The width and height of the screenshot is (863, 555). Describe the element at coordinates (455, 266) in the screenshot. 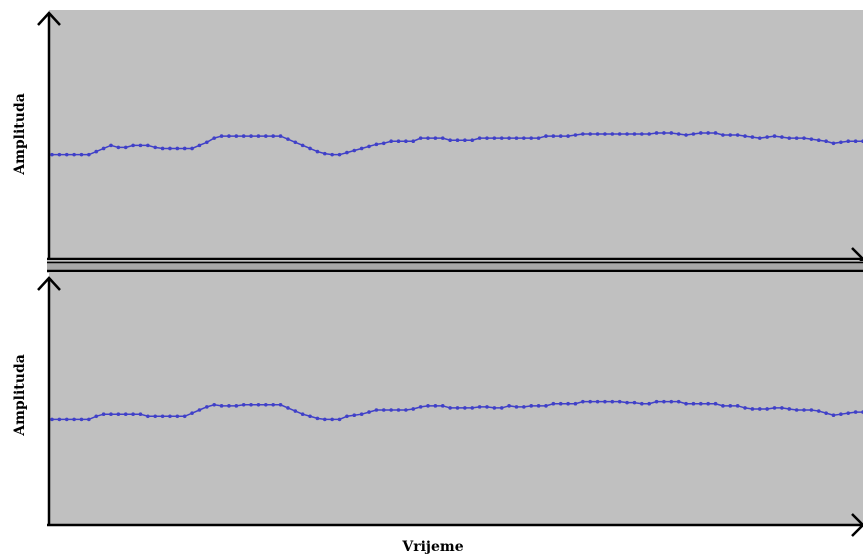

I see `separator-band` at that location.